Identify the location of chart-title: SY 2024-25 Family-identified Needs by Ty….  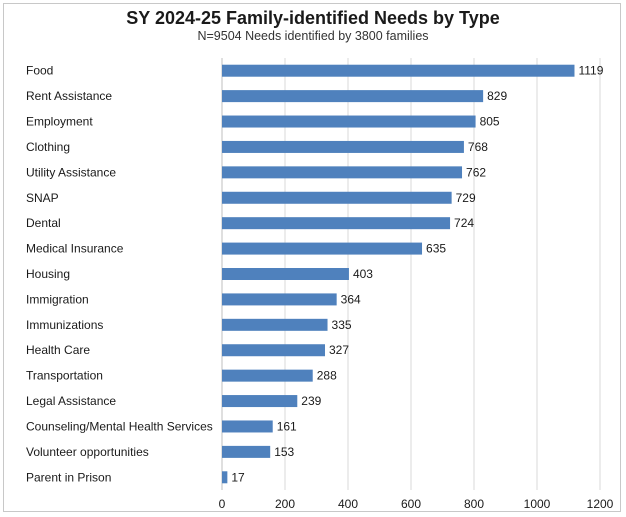
(313, 18).